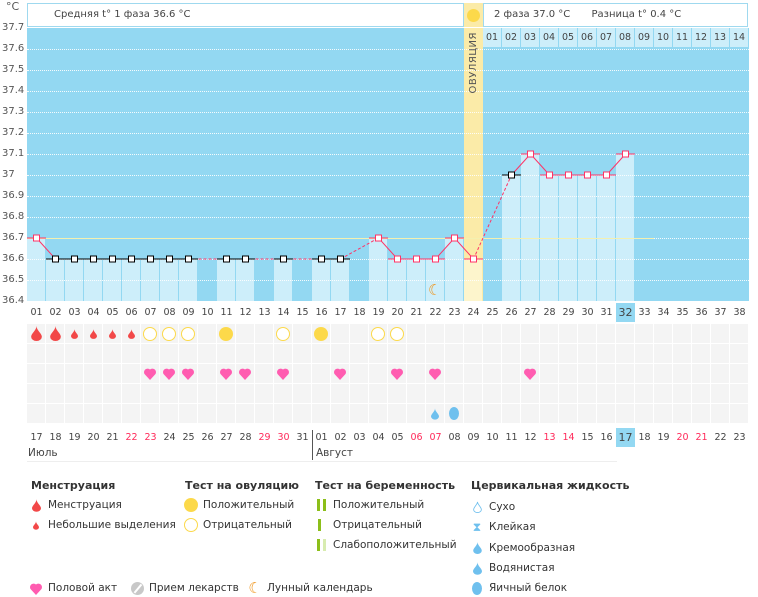 This screenshot has width=758, height=597. Describe the element at coordinates (150, 312) in the screenshot. I see `cycle-day-label: 07` at that location.